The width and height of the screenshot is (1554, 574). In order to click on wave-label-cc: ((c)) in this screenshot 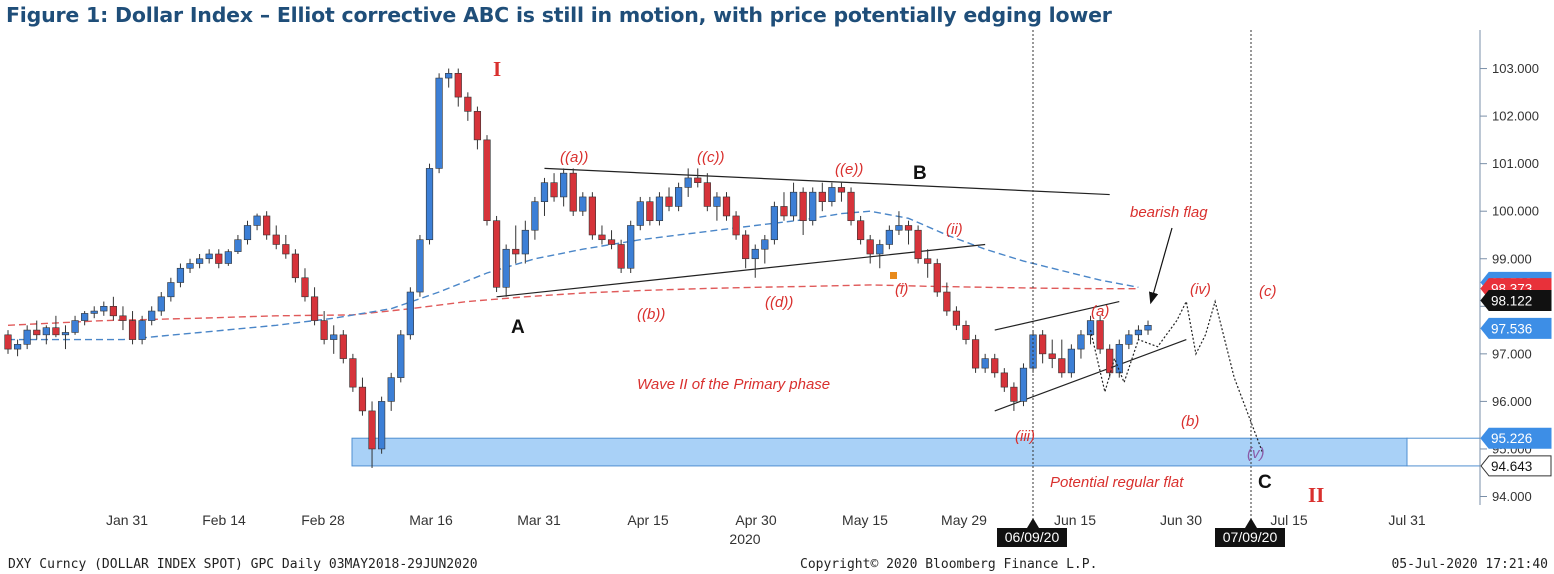, I will do `click(710, 157)`.